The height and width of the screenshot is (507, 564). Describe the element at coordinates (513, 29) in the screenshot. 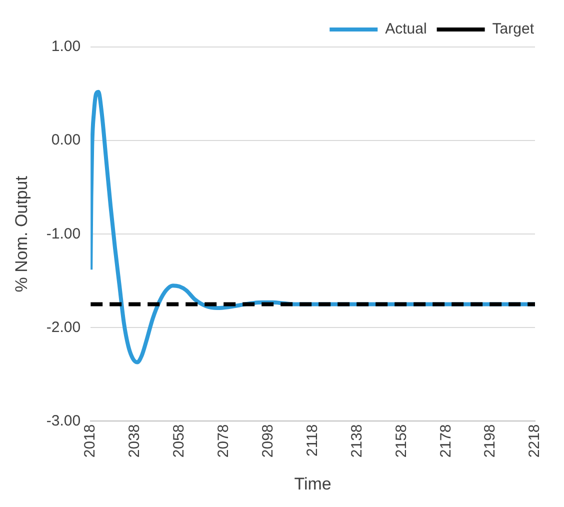

I see `legend-label: Target` at that location.